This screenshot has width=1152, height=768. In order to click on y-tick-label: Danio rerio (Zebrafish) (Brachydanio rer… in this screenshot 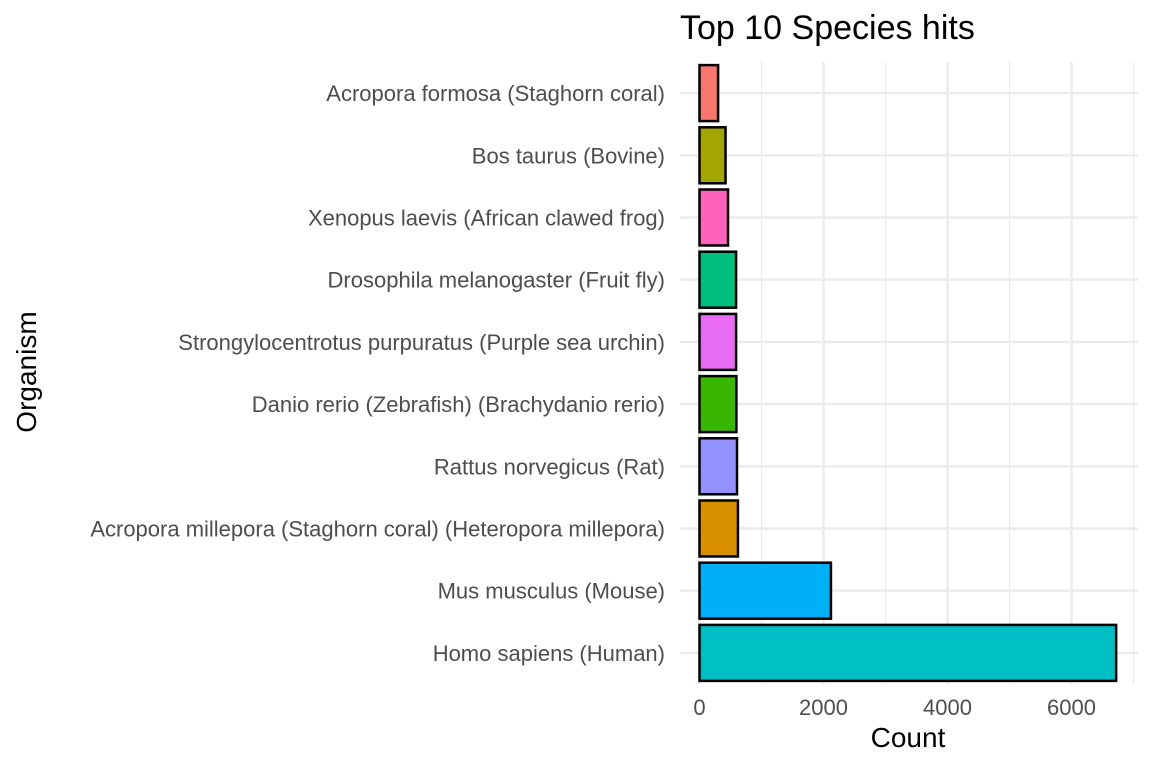, I will do `click(458, 404)`.